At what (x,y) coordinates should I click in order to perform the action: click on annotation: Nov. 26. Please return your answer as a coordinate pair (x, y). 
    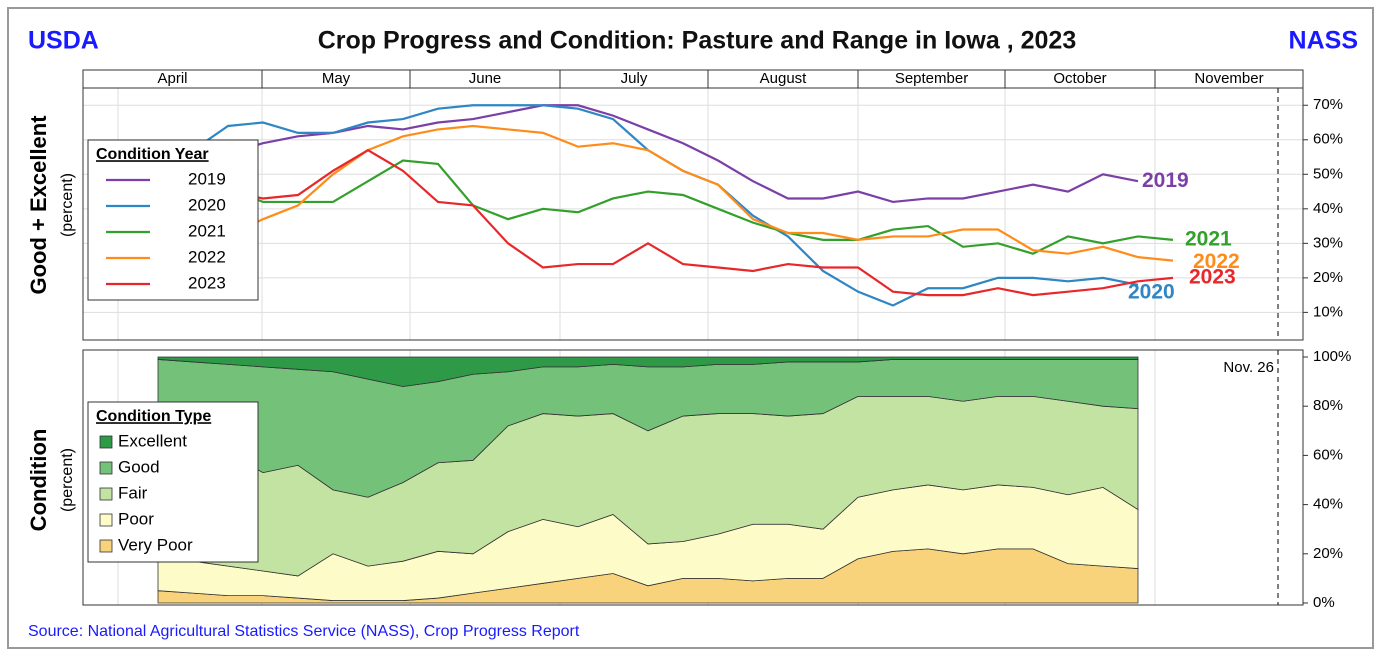
    Looking at the image, I should click on (1248, 367).